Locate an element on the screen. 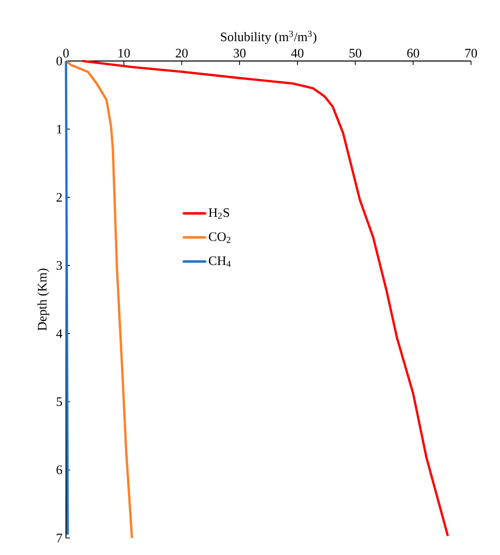 This screenshot has width=500, height=555. y-tick-label: 5 is located at coordinates (59, 401).